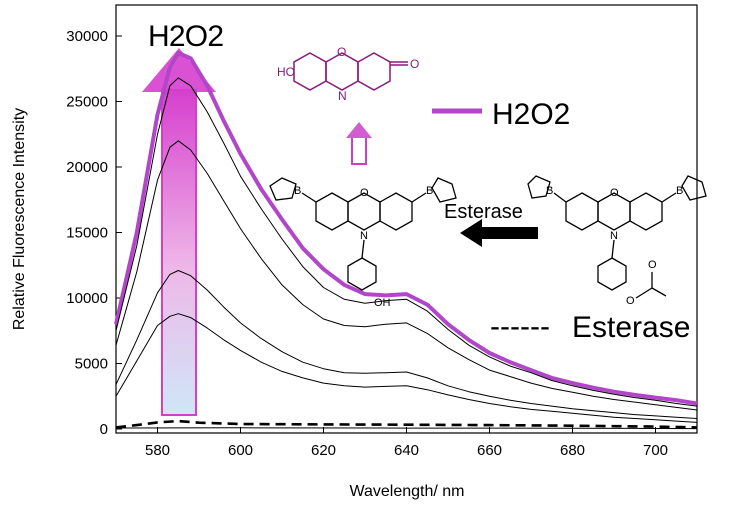 The width and height of the screenshot is (735, 508). Describe the element at coordinates (363, 243) in the screenshot. I see `boronate-probe-structure: O N B B OH` at that location.